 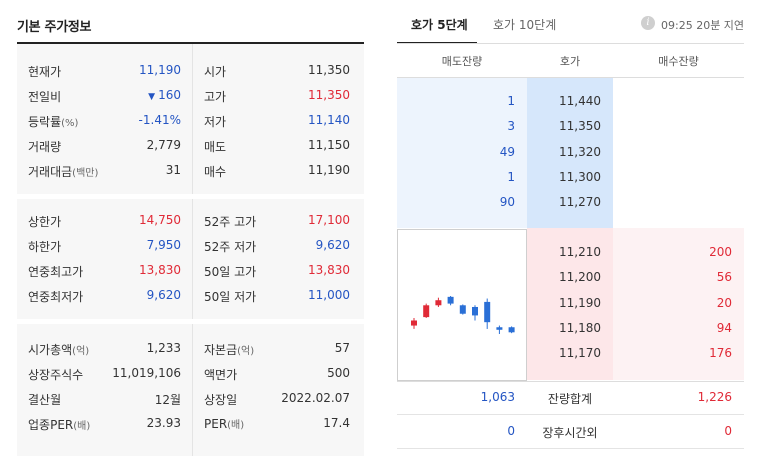 I want to click on info-value: 11,350, so click(x=329, y=70).